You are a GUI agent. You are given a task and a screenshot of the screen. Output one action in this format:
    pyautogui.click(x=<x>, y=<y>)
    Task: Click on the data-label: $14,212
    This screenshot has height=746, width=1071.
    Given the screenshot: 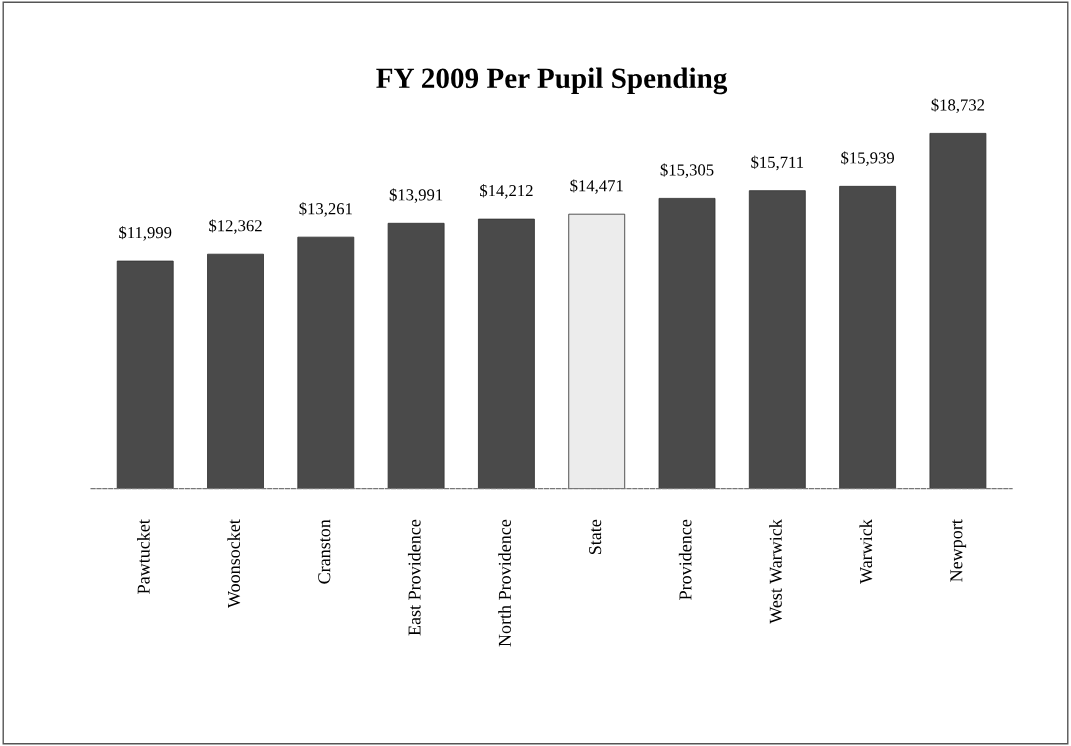 What is the action you would take?
    pyautogui.click(x=506, y=191)
    